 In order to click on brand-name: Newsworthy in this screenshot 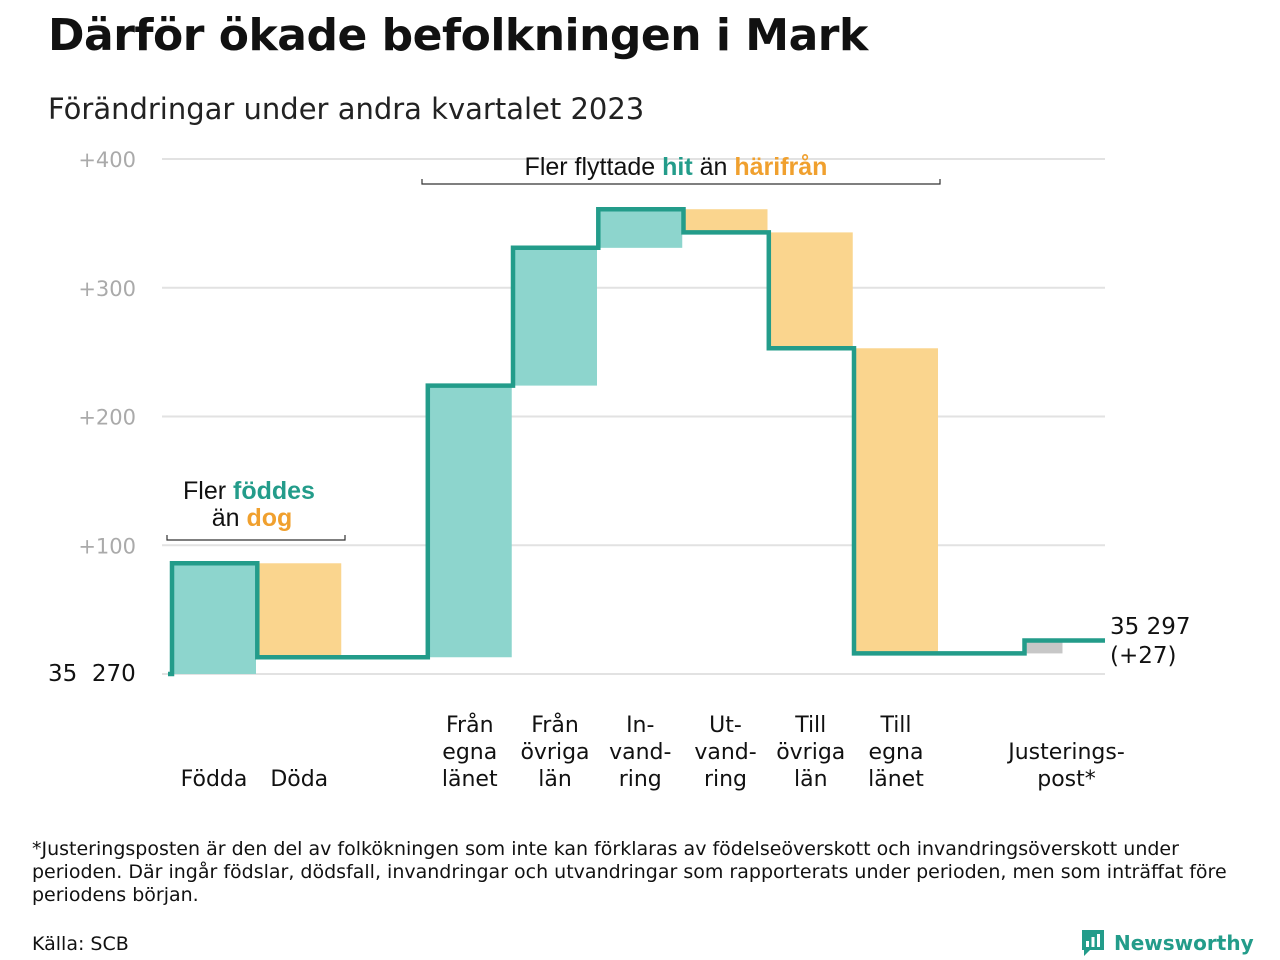, I will do `click(1184, 943)`.